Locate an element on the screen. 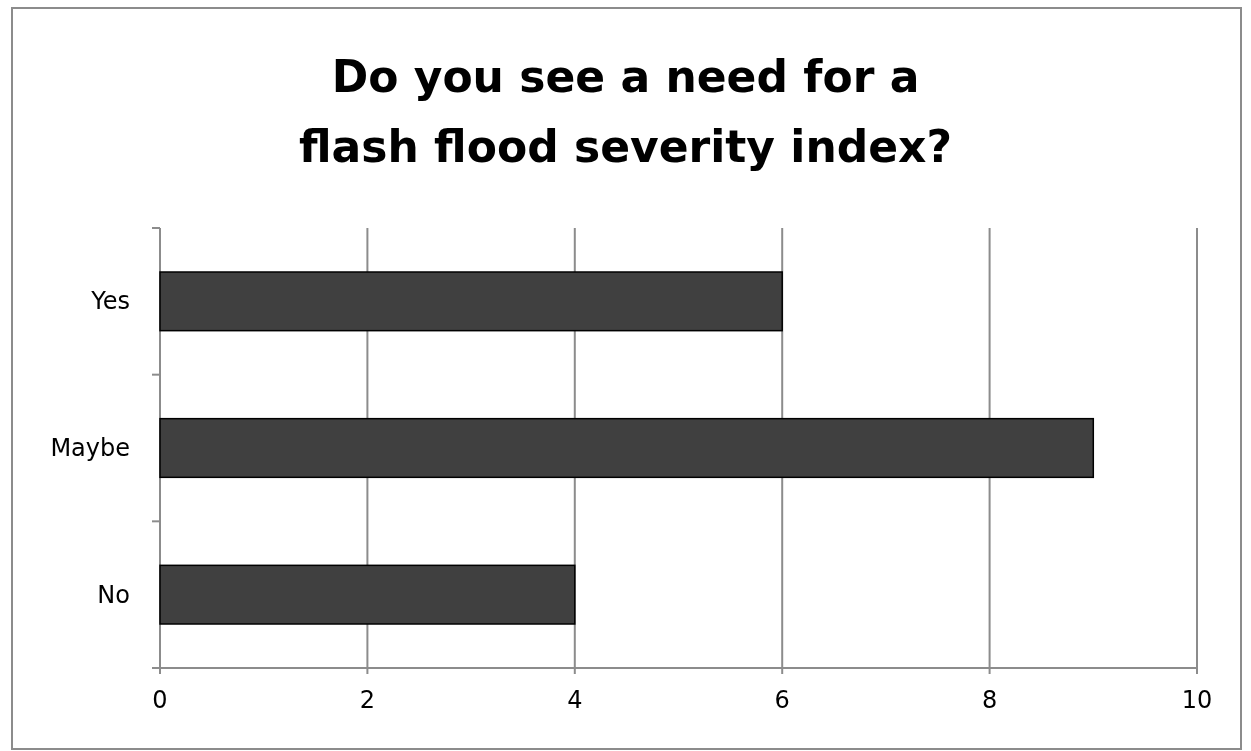  x-tick-label: 2 is located at coordinates (367, 700).